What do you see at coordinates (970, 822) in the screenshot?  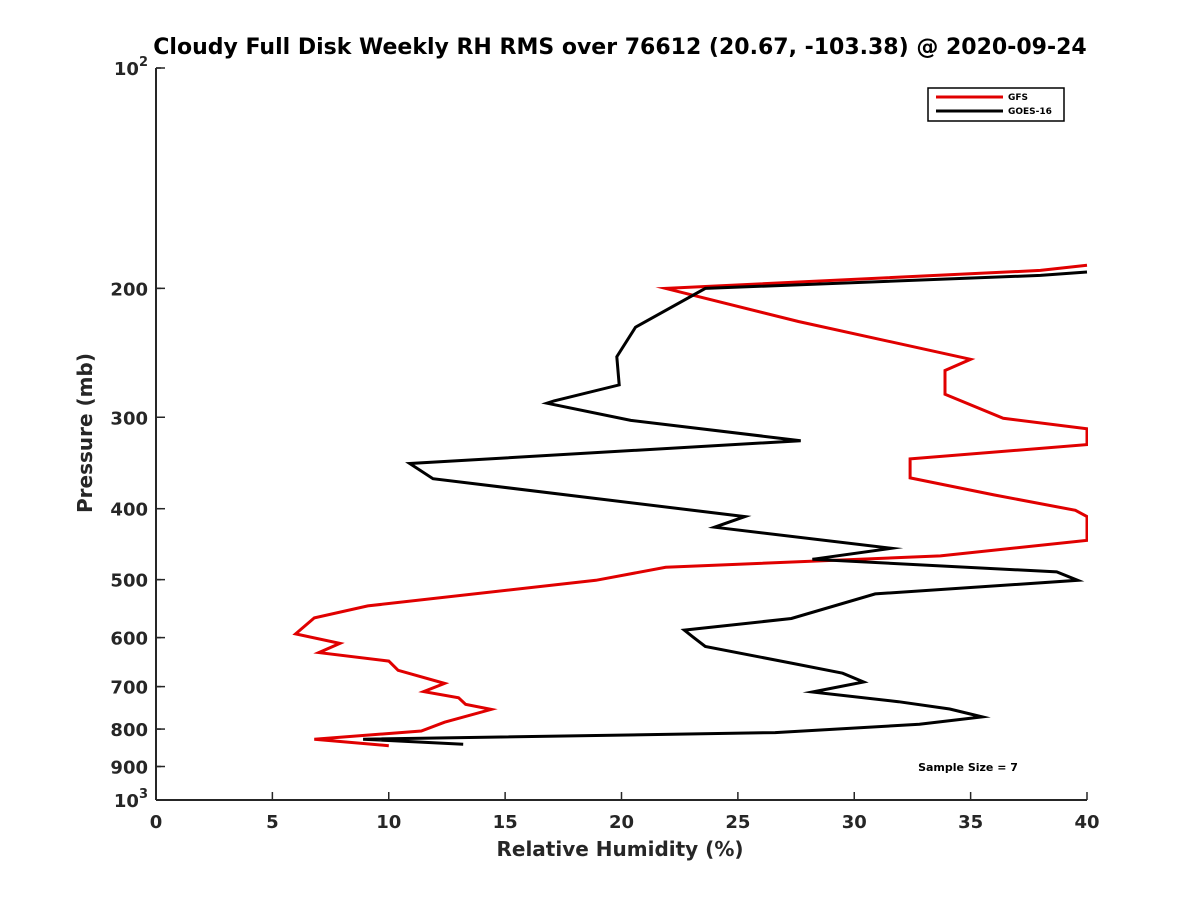 I see `x-tick-label: 35` at bounding box center [970, 822].